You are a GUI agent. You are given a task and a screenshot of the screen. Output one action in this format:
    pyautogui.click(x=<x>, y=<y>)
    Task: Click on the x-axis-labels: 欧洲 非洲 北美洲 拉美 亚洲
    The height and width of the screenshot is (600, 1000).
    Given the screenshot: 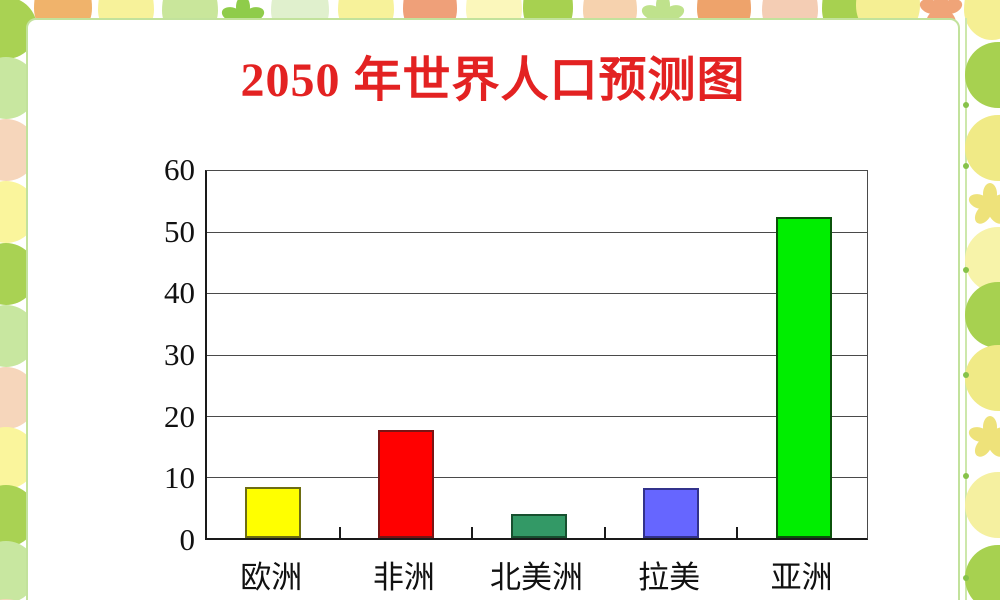 What is the action you would take?
    pyautogui.click(x=536, y=574)
    